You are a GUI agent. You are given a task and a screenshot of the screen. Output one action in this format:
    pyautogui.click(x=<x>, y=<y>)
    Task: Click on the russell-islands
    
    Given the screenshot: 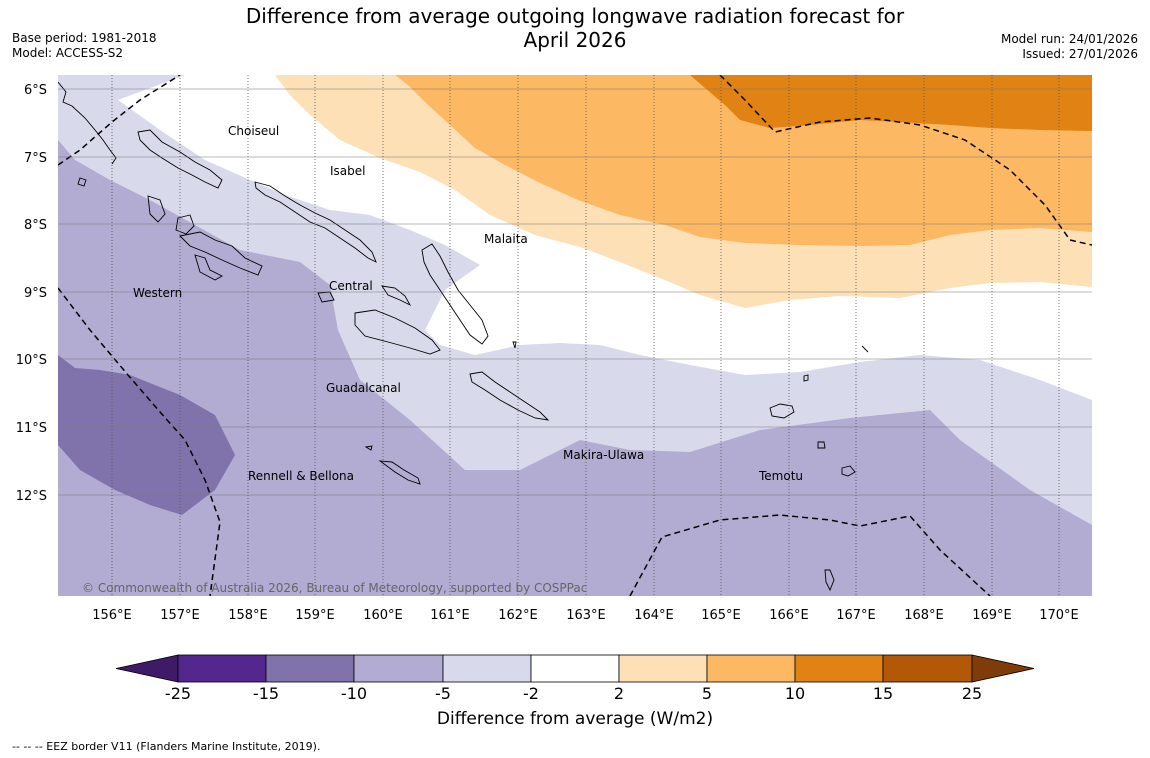 What is the action you would take?
    pyautogui.click(x=326, y=297)
    